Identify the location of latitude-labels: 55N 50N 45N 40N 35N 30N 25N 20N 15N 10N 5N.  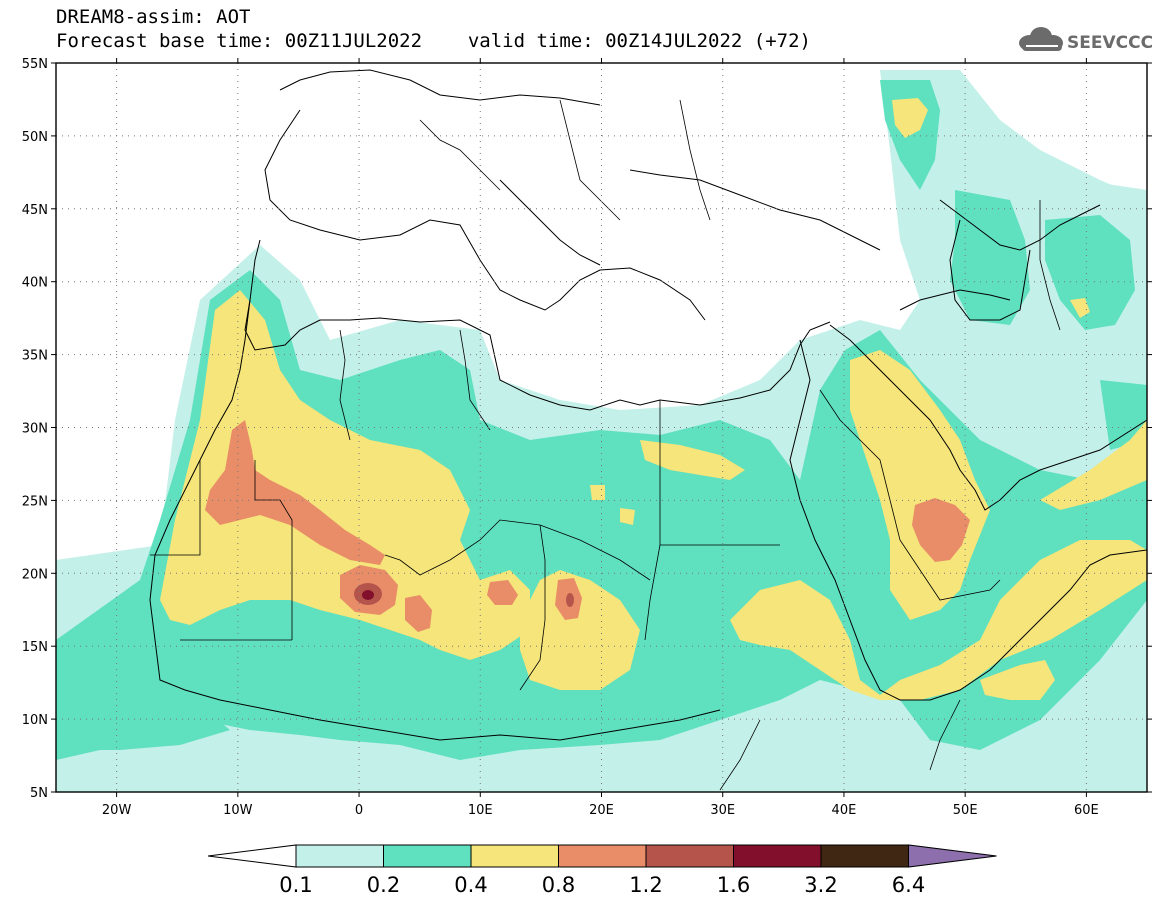
(35, 429).